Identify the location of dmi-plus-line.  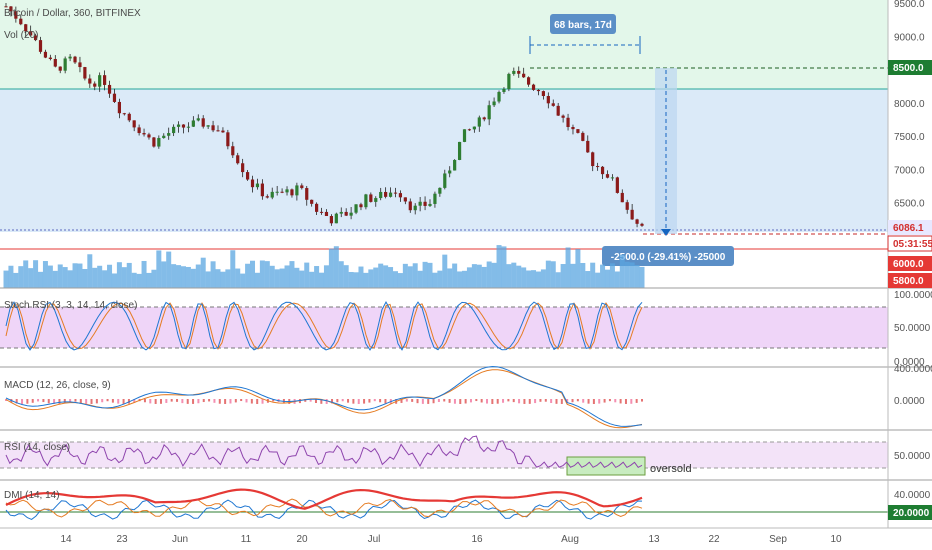
(324, 509).